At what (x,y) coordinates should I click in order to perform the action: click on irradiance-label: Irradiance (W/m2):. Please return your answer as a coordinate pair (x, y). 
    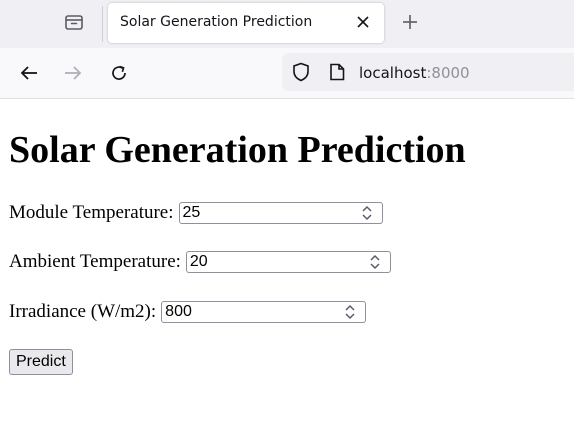
    Looking at the image, I should click on (83, 311).